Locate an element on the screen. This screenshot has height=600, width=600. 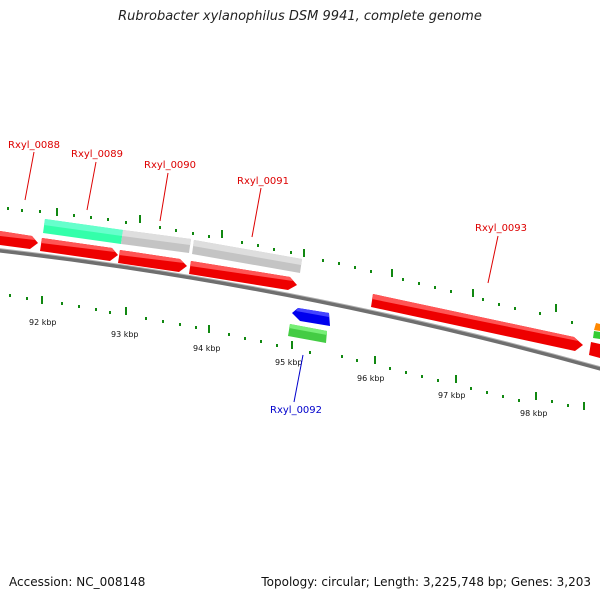
scale-label-93: 93 kbp is located at coordinates (125, 334).